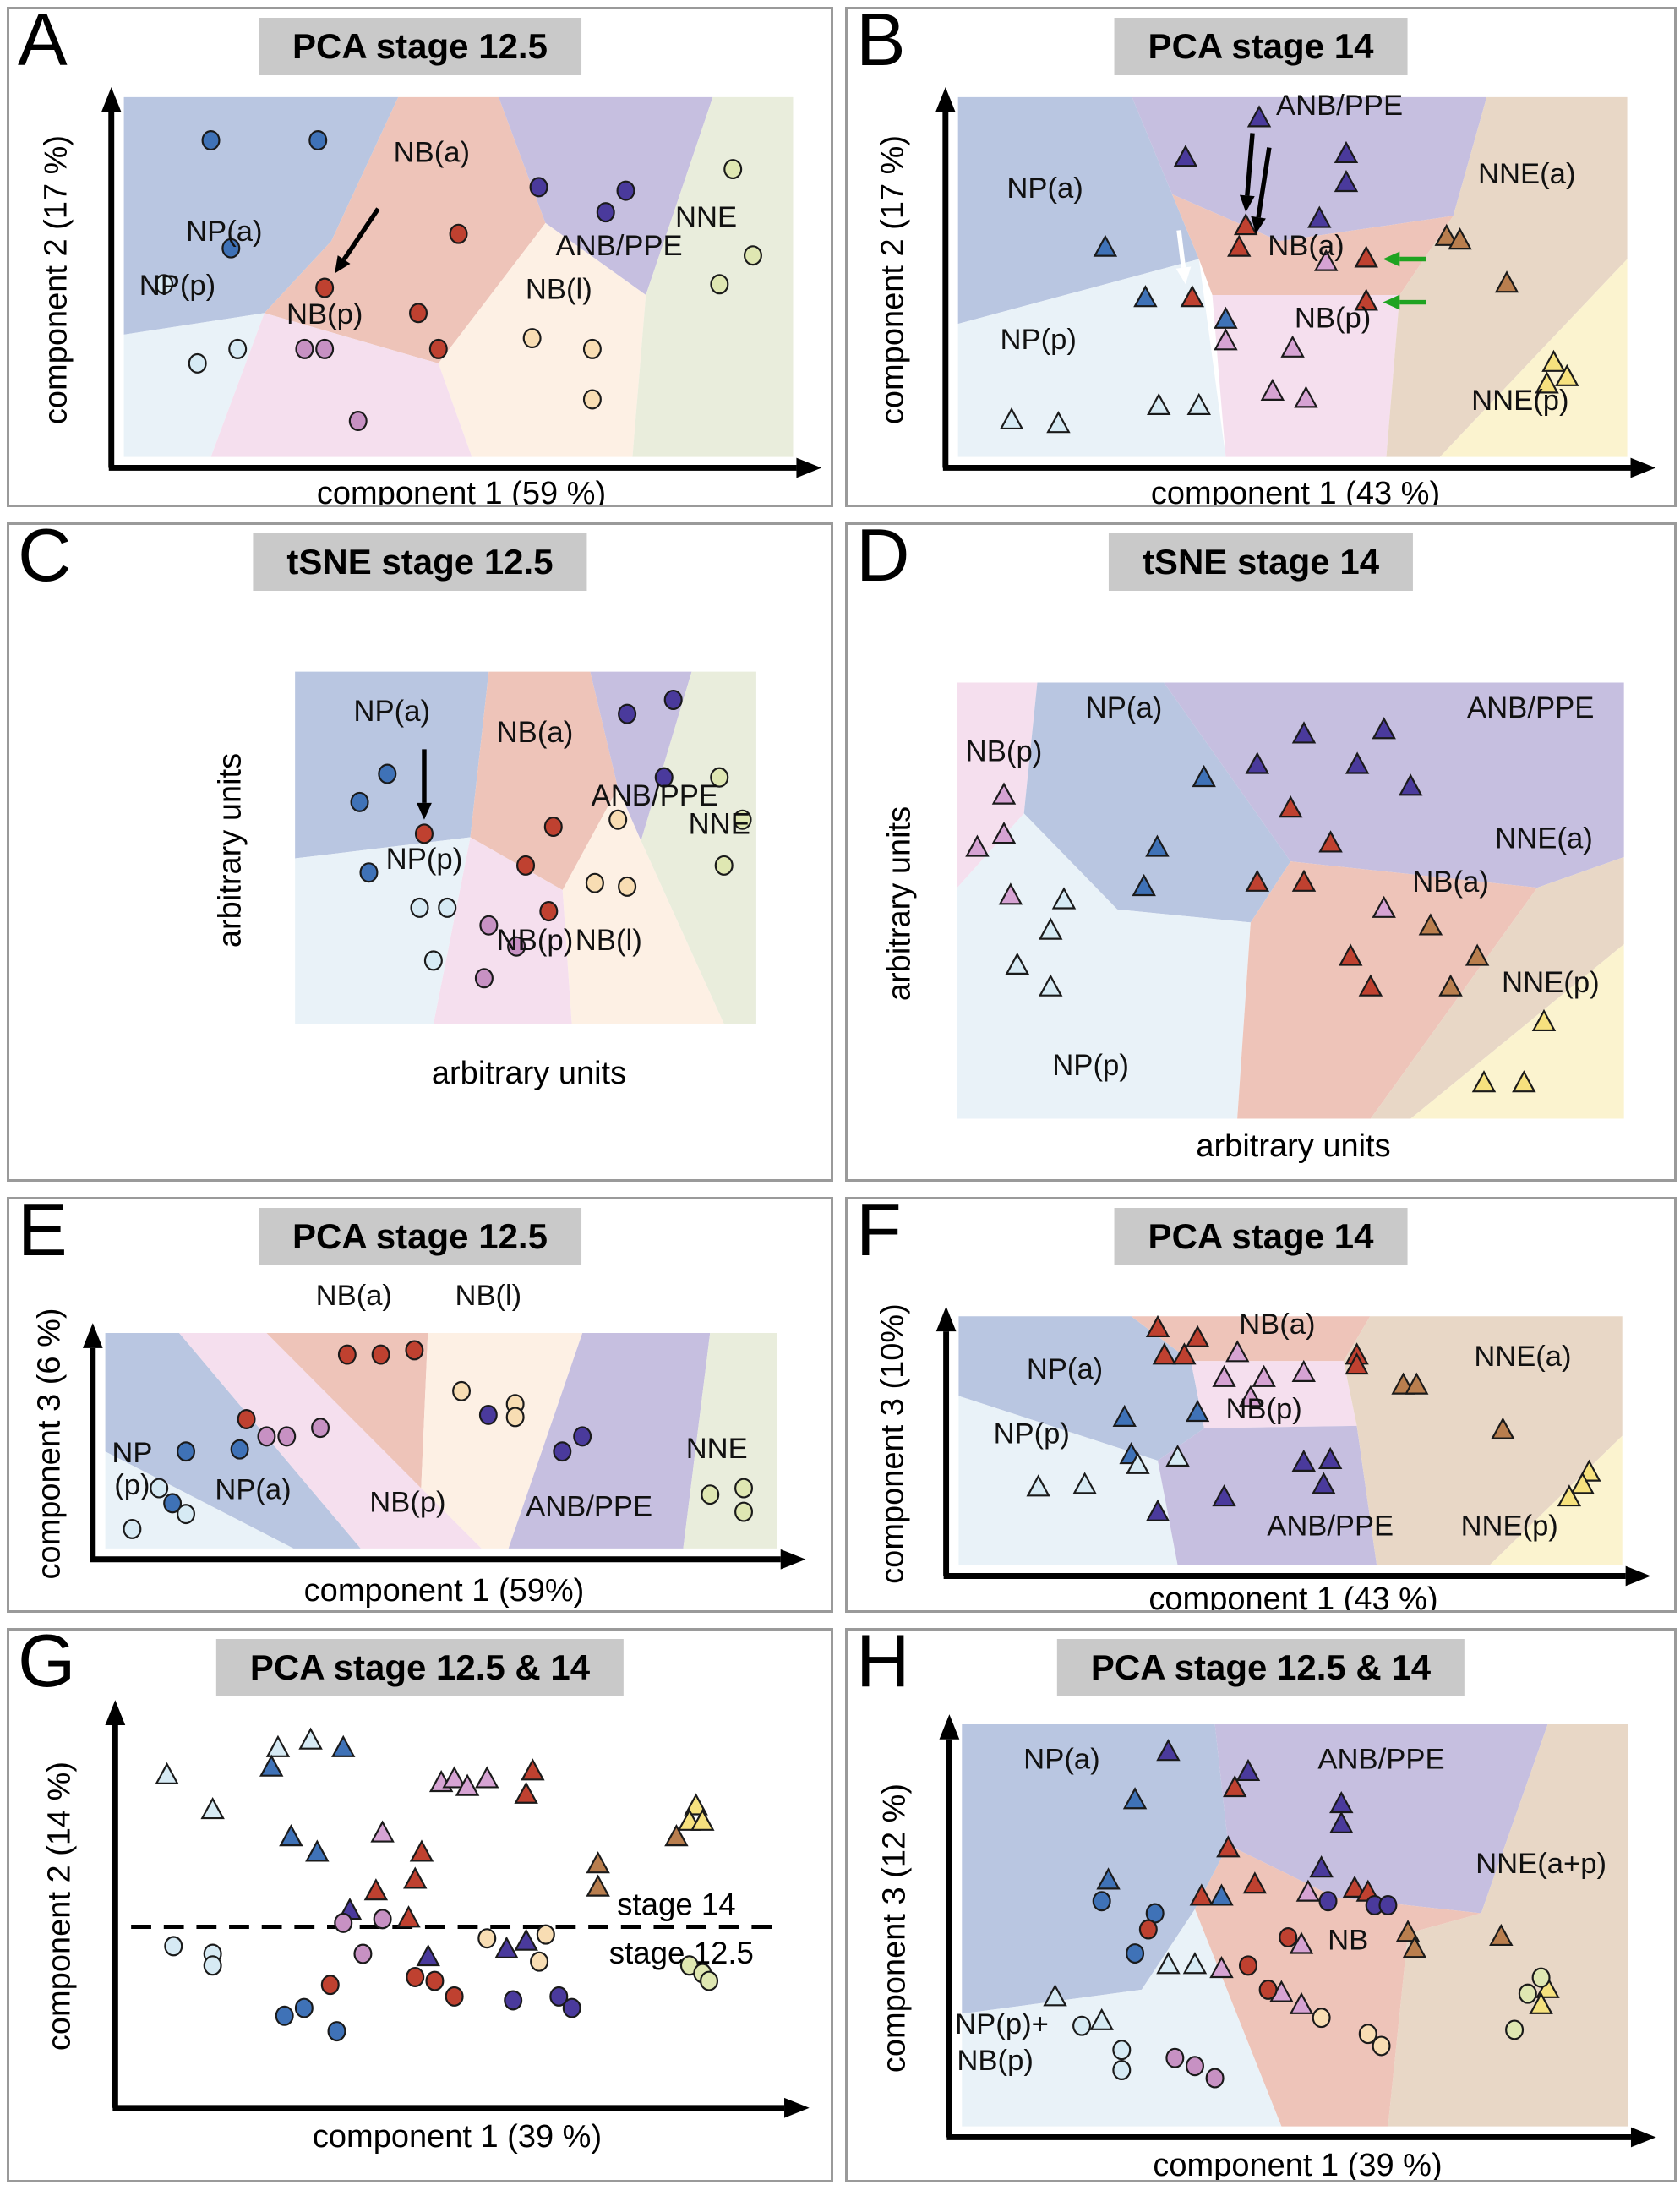 The width and height of the screenshot is (1680, 2196). What do you see at coordinates (233, 1441) in the screenshot?
I see `region-NP(a)` at bounding box center [233, 1441].